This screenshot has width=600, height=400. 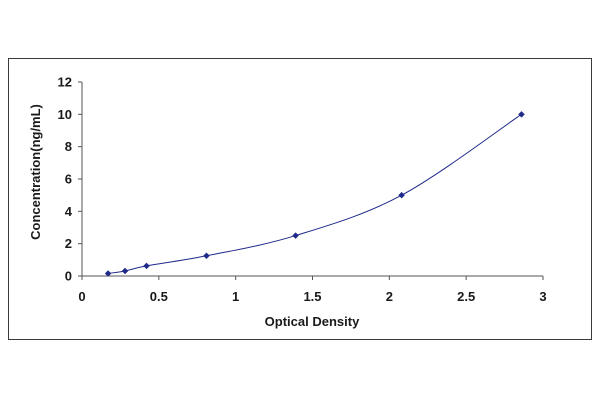 What do you see at coordinates (312, 296) in the screenshot?
I see `x-tick-label: 1.5` at bounding box center [312, 296].